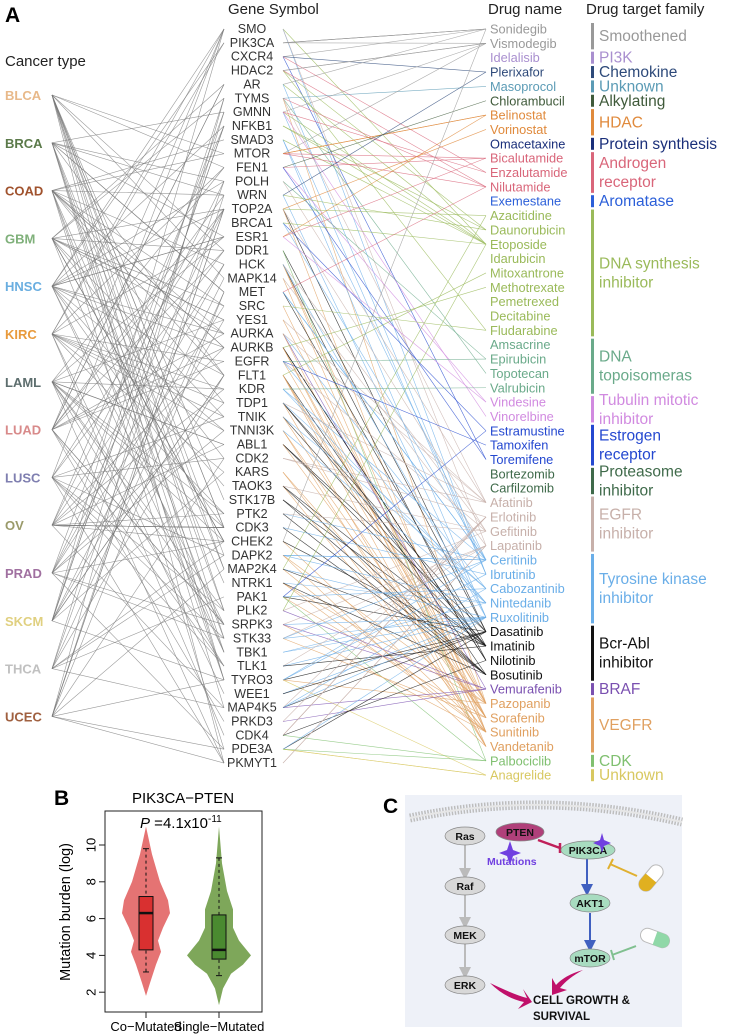 This screenshot has width=733, height=1036. I want to click on p-value: =4.1x10, so click(179, 823).